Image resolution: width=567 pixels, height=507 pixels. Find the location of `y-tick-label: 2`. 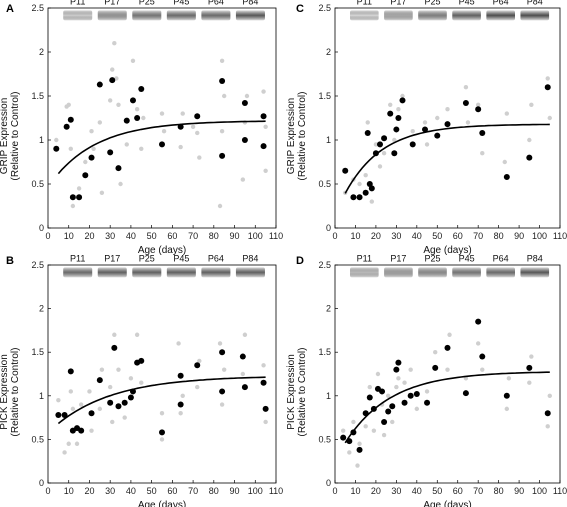

y-tick-label: 2 is located at coordinates (41, 309).